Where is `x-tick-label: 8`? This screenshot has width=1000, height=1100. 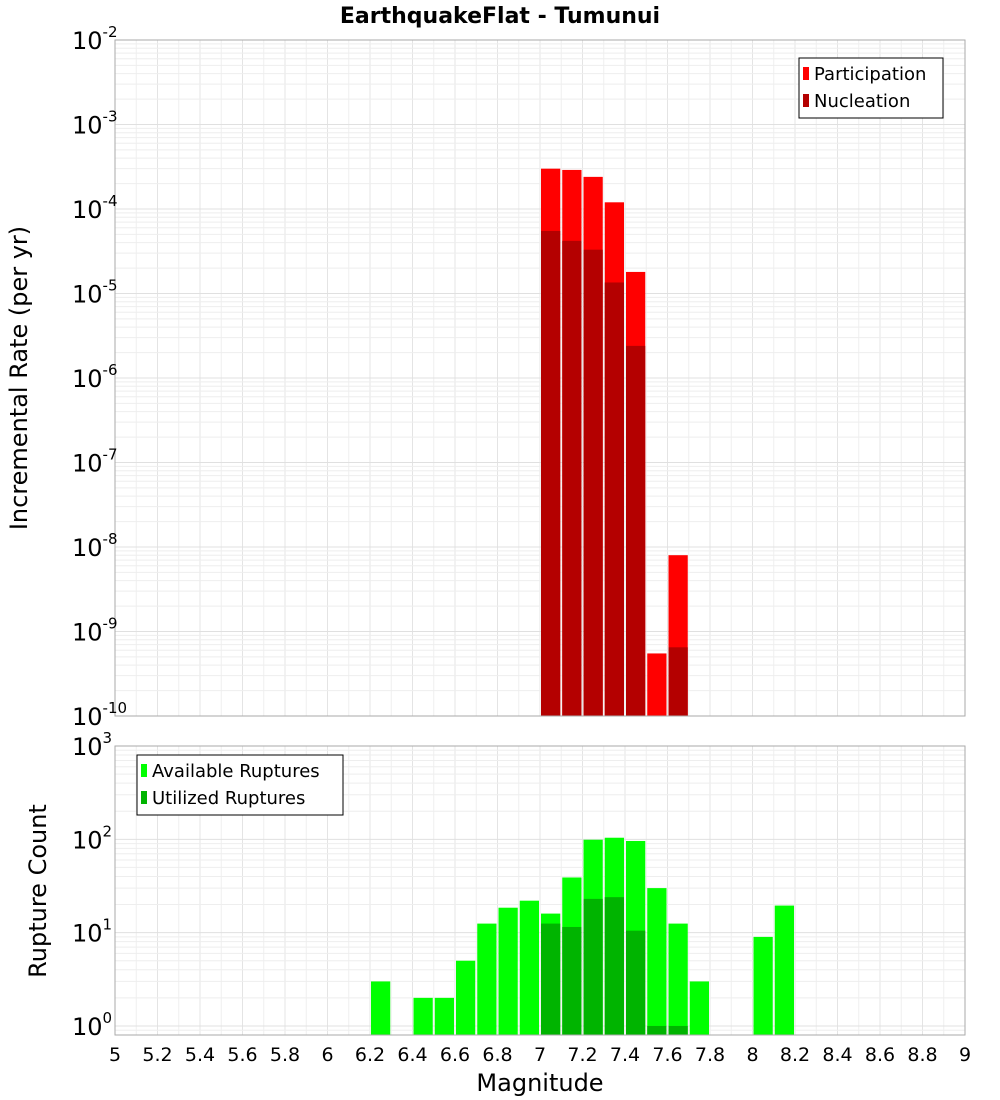 x-tick-label: 8 is located at coordinates (752, 1055).